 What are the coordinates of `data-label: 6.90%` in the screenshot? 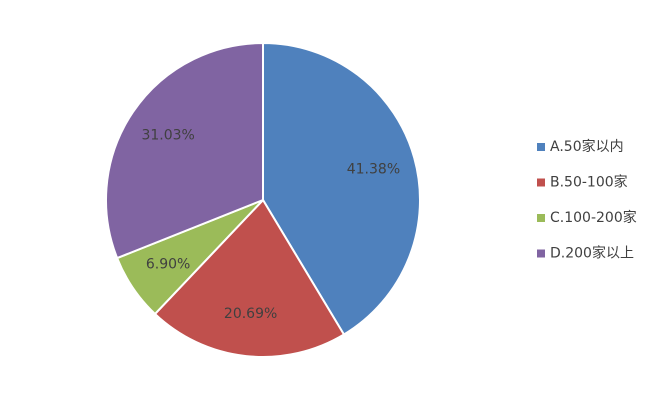 It's located at (168, 264).